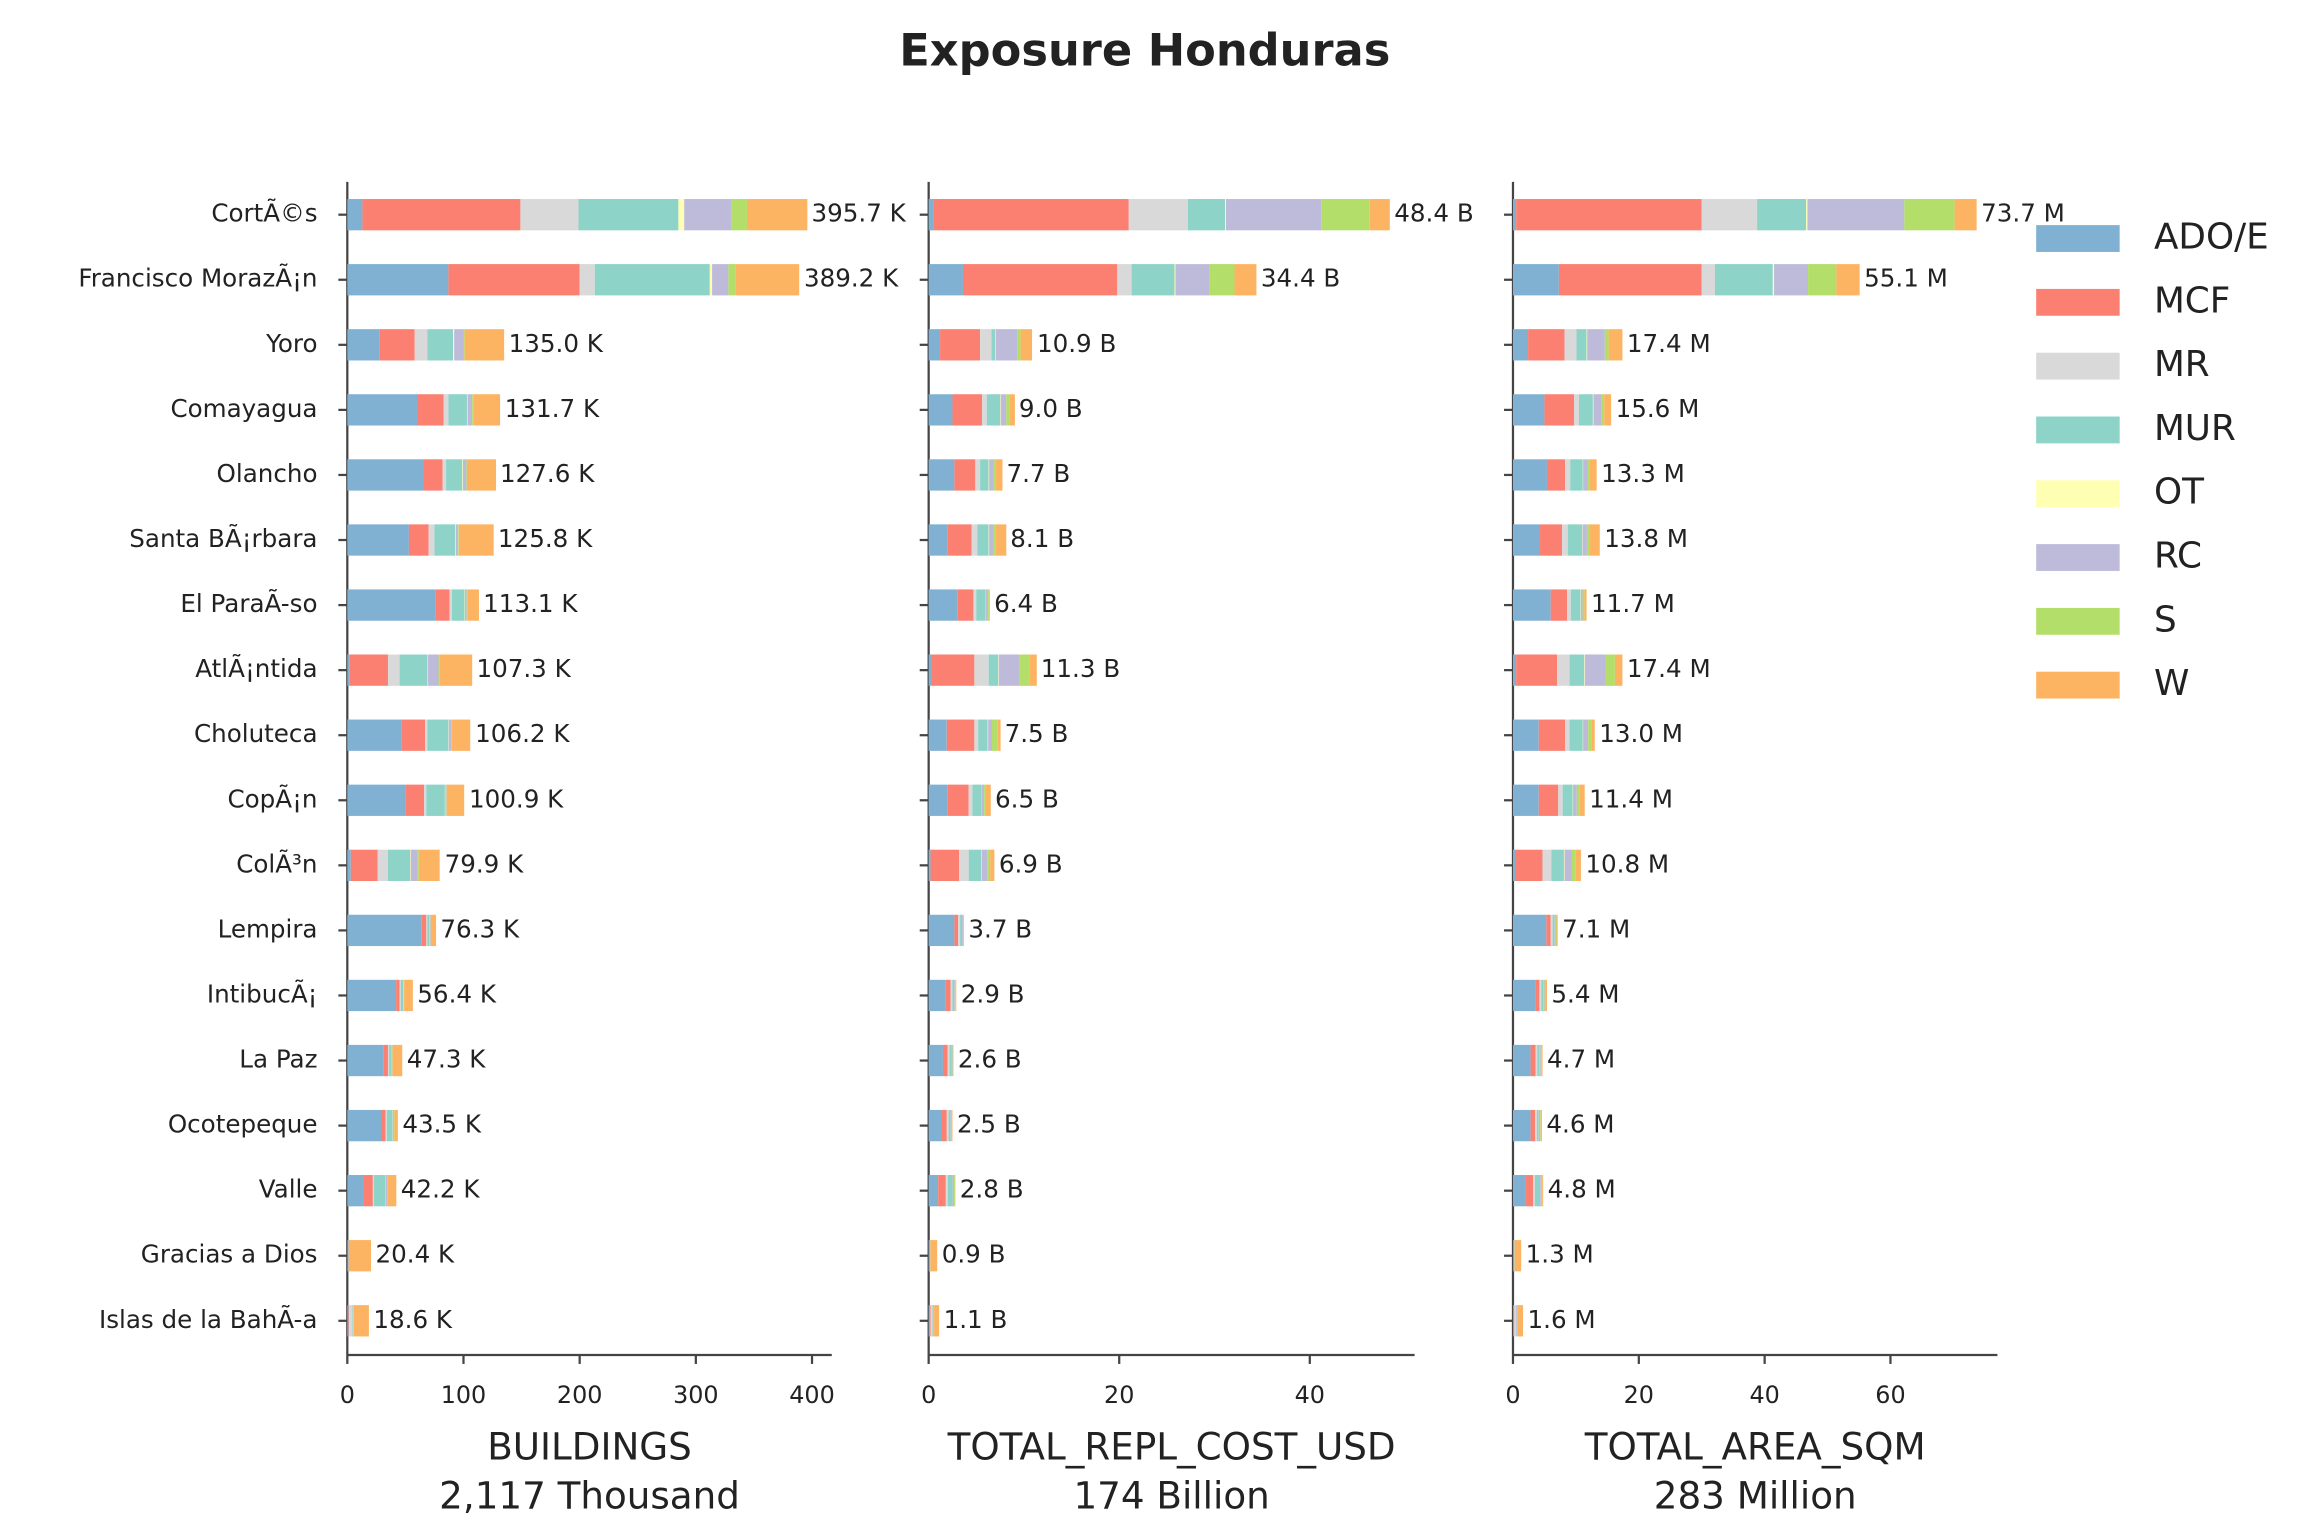 The width and height of the screenshot is (2303, 1529). I want to click on total-label: 13.0 M, so click(1641, 733).